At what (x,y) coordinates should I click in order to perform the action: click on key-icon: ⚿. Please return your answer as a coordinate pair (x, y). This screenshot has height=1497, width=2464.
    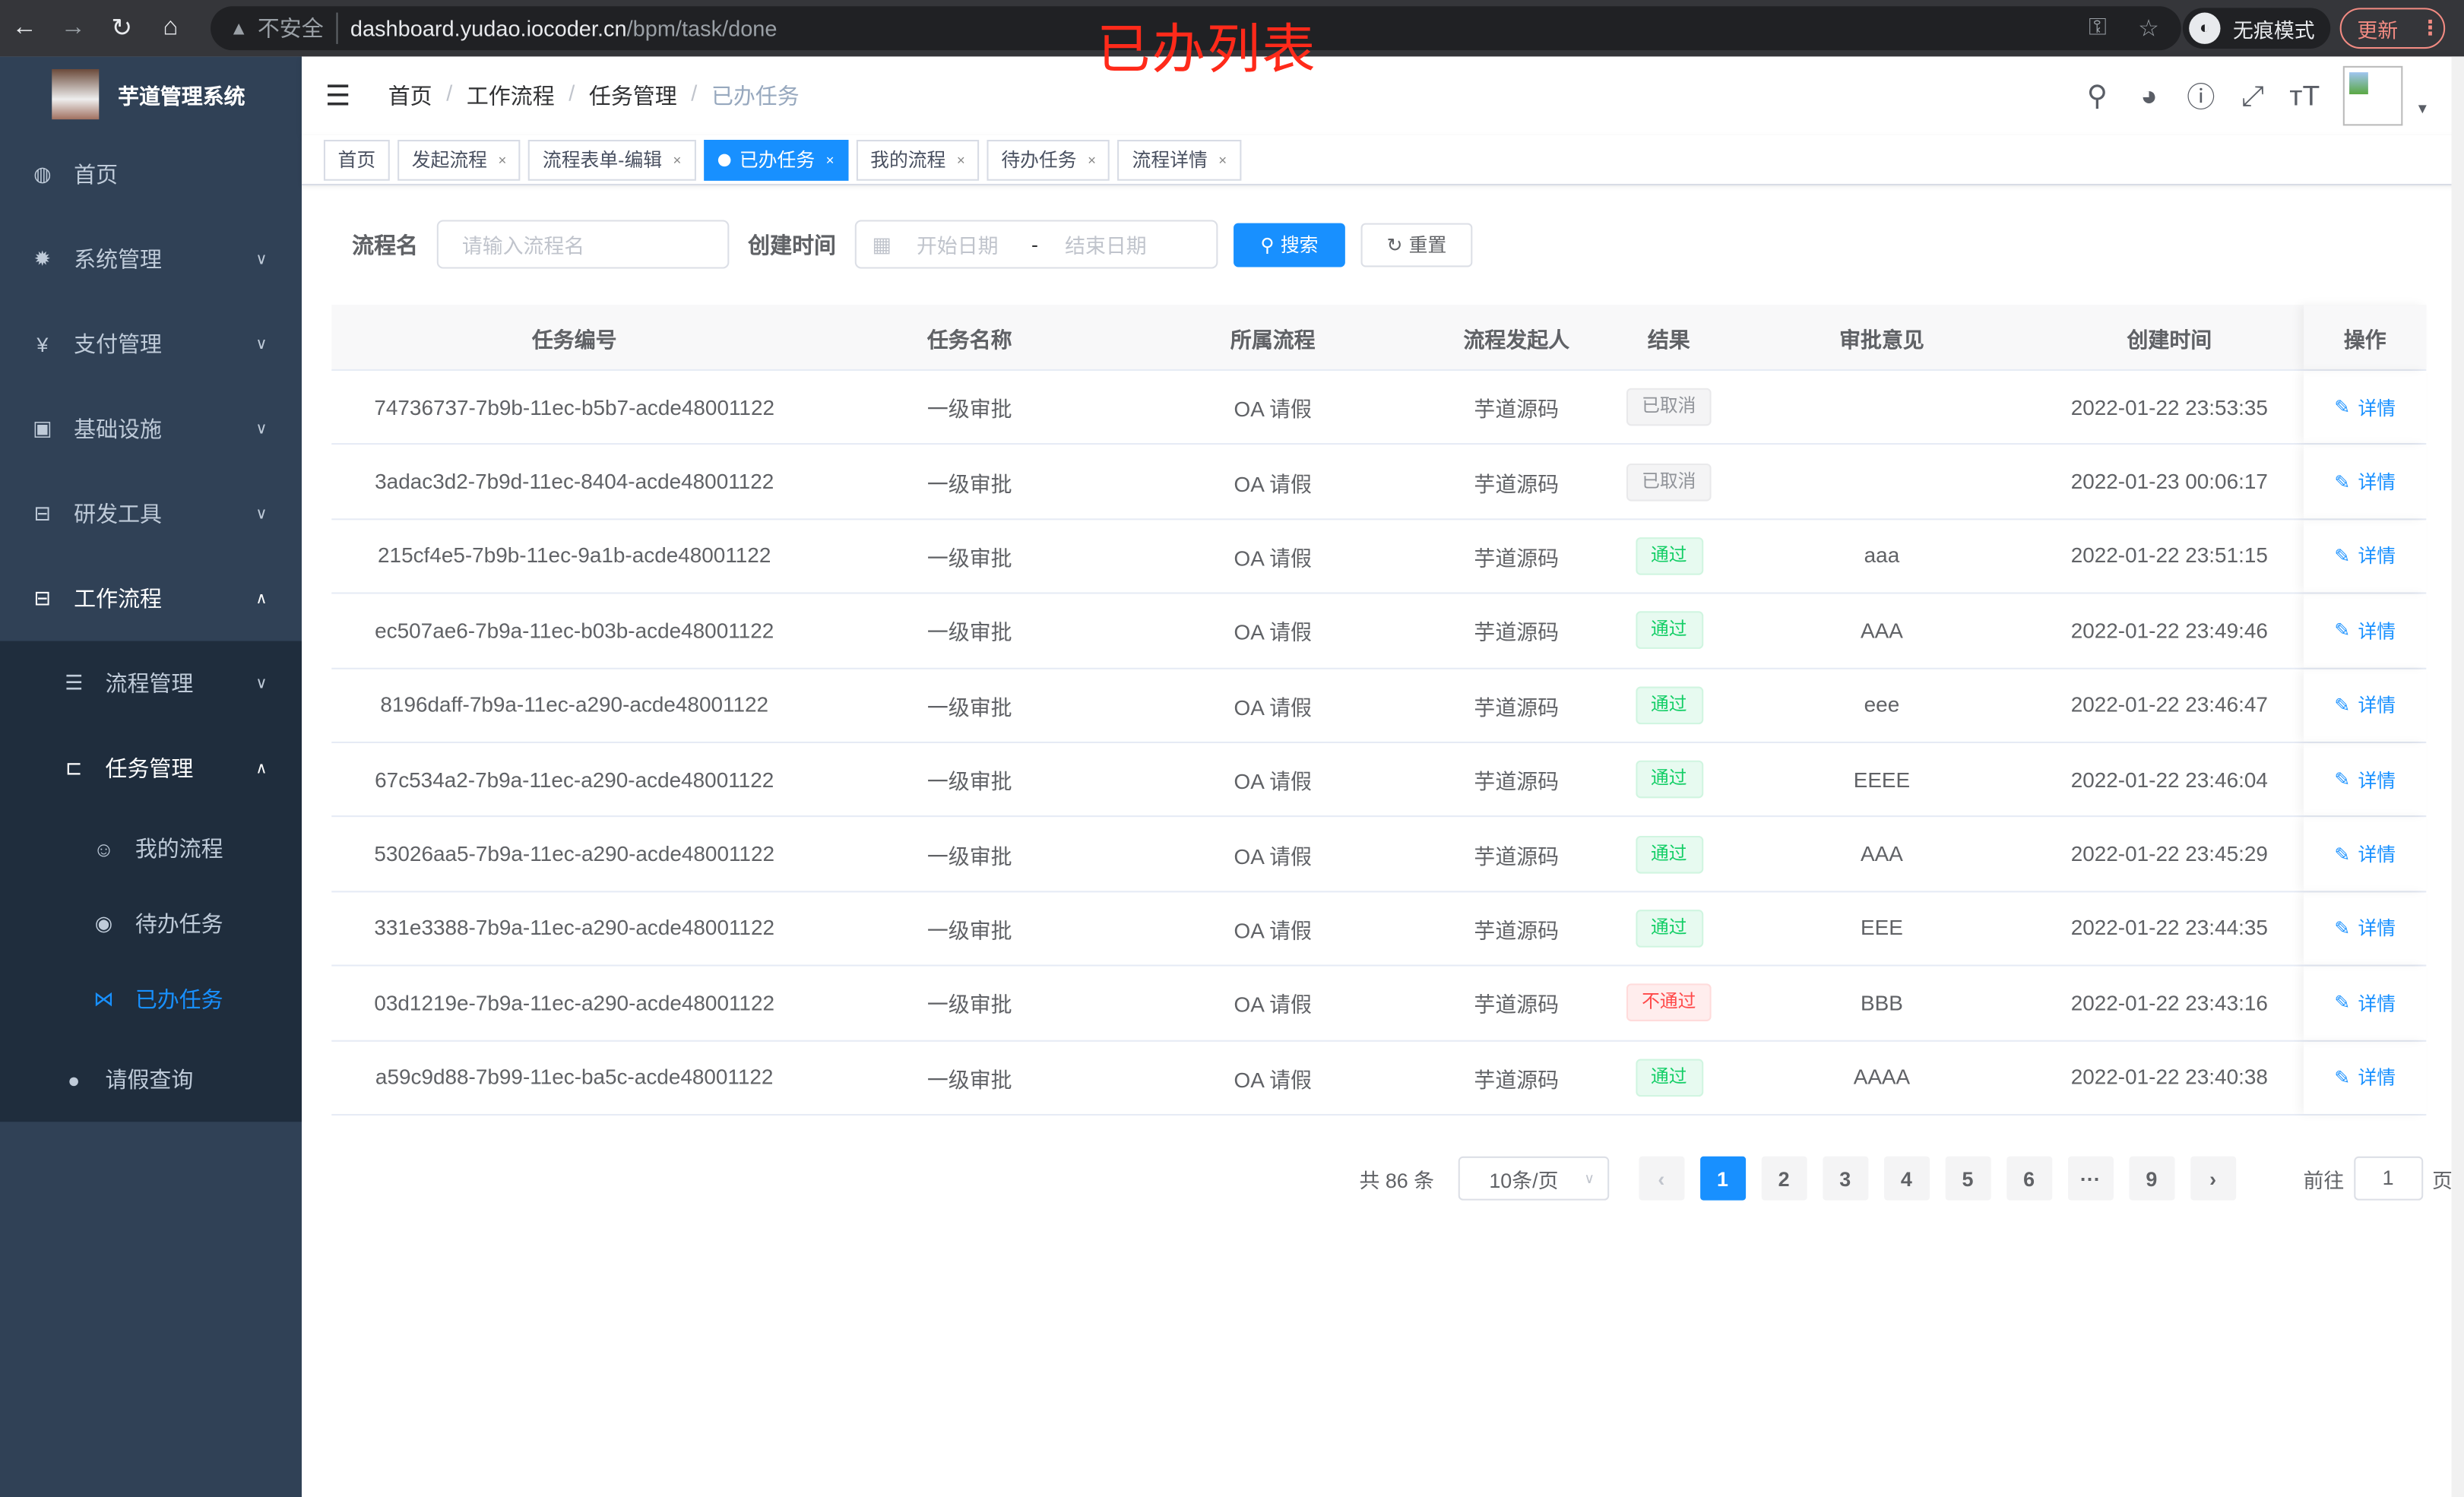
    Looking at the image, I should click on (2098, 28).